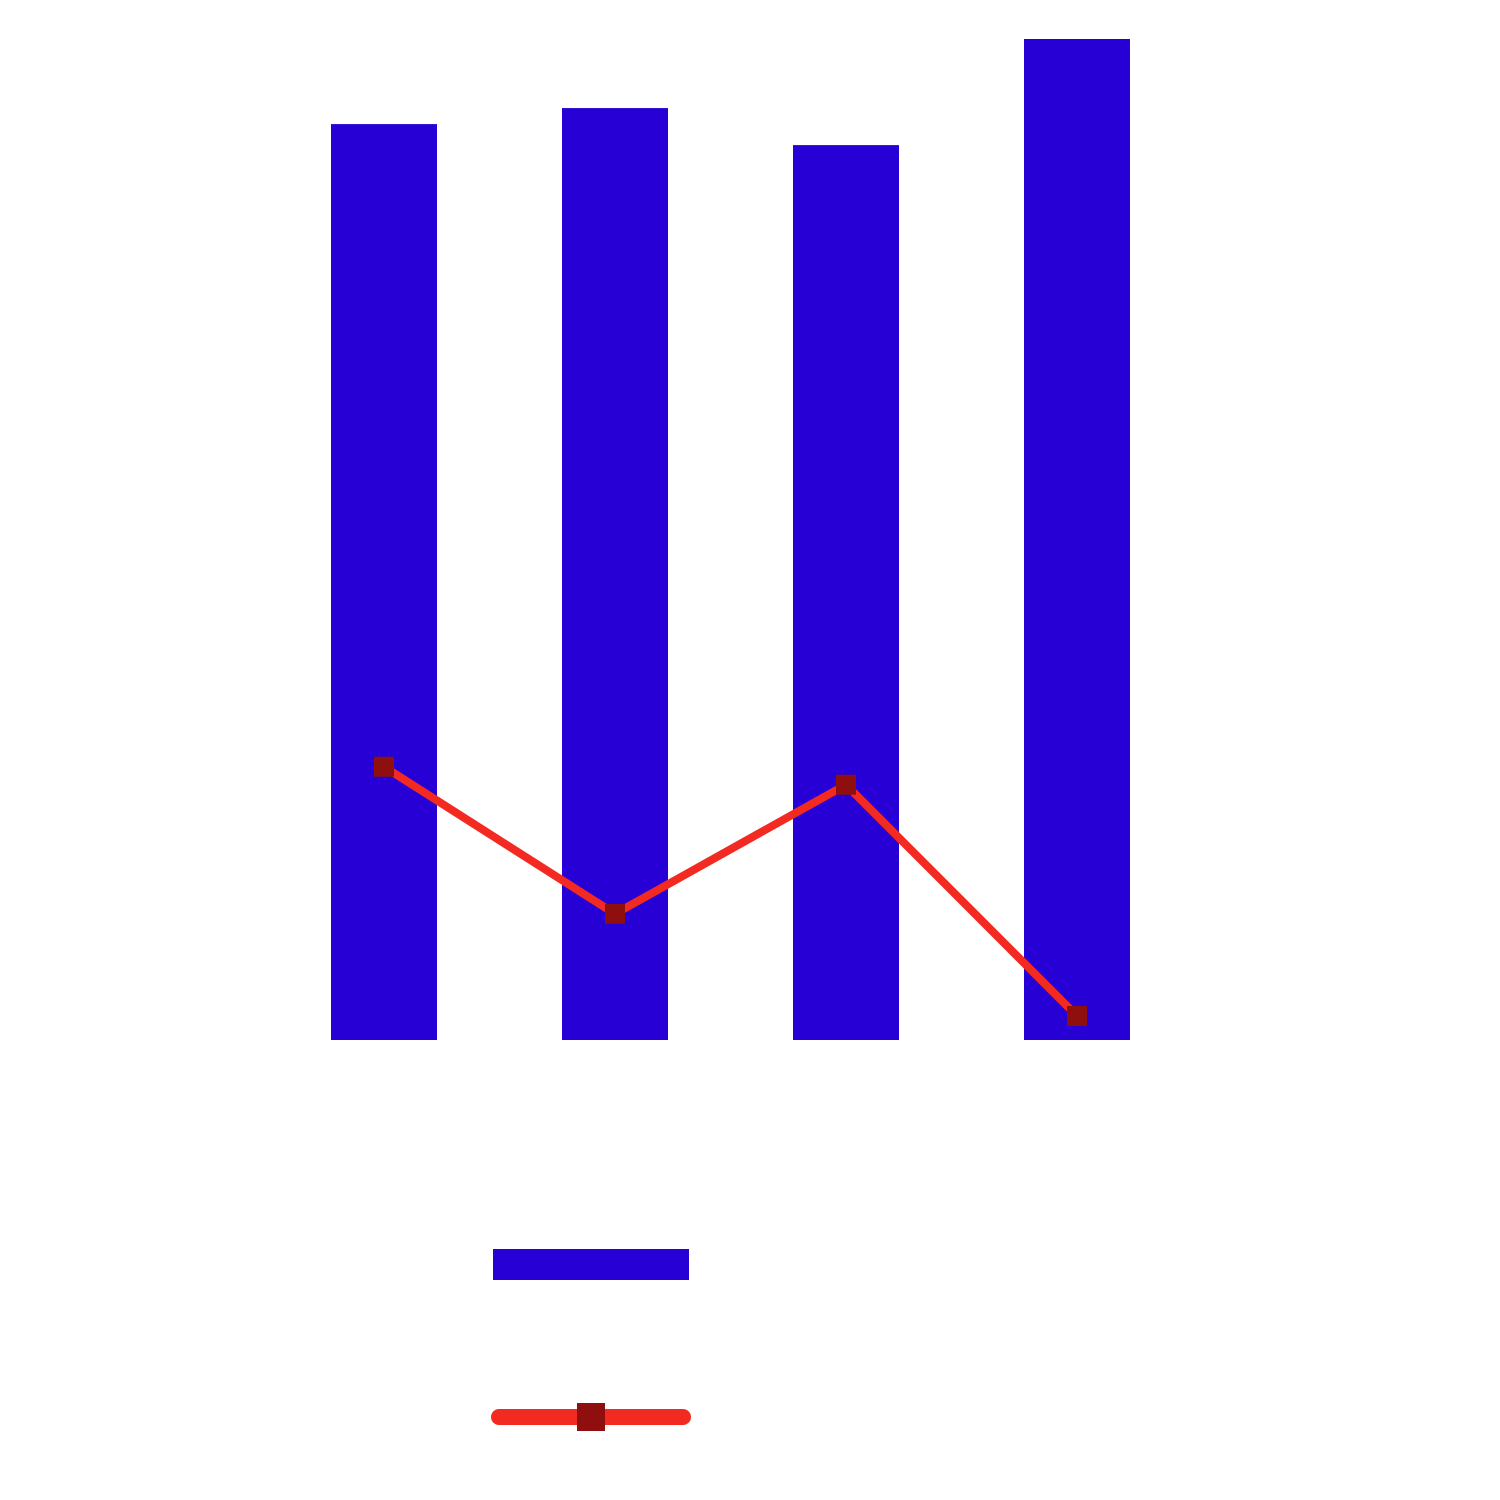 The image size is (1500, 1500). I want to click on line, so click(730, 891).